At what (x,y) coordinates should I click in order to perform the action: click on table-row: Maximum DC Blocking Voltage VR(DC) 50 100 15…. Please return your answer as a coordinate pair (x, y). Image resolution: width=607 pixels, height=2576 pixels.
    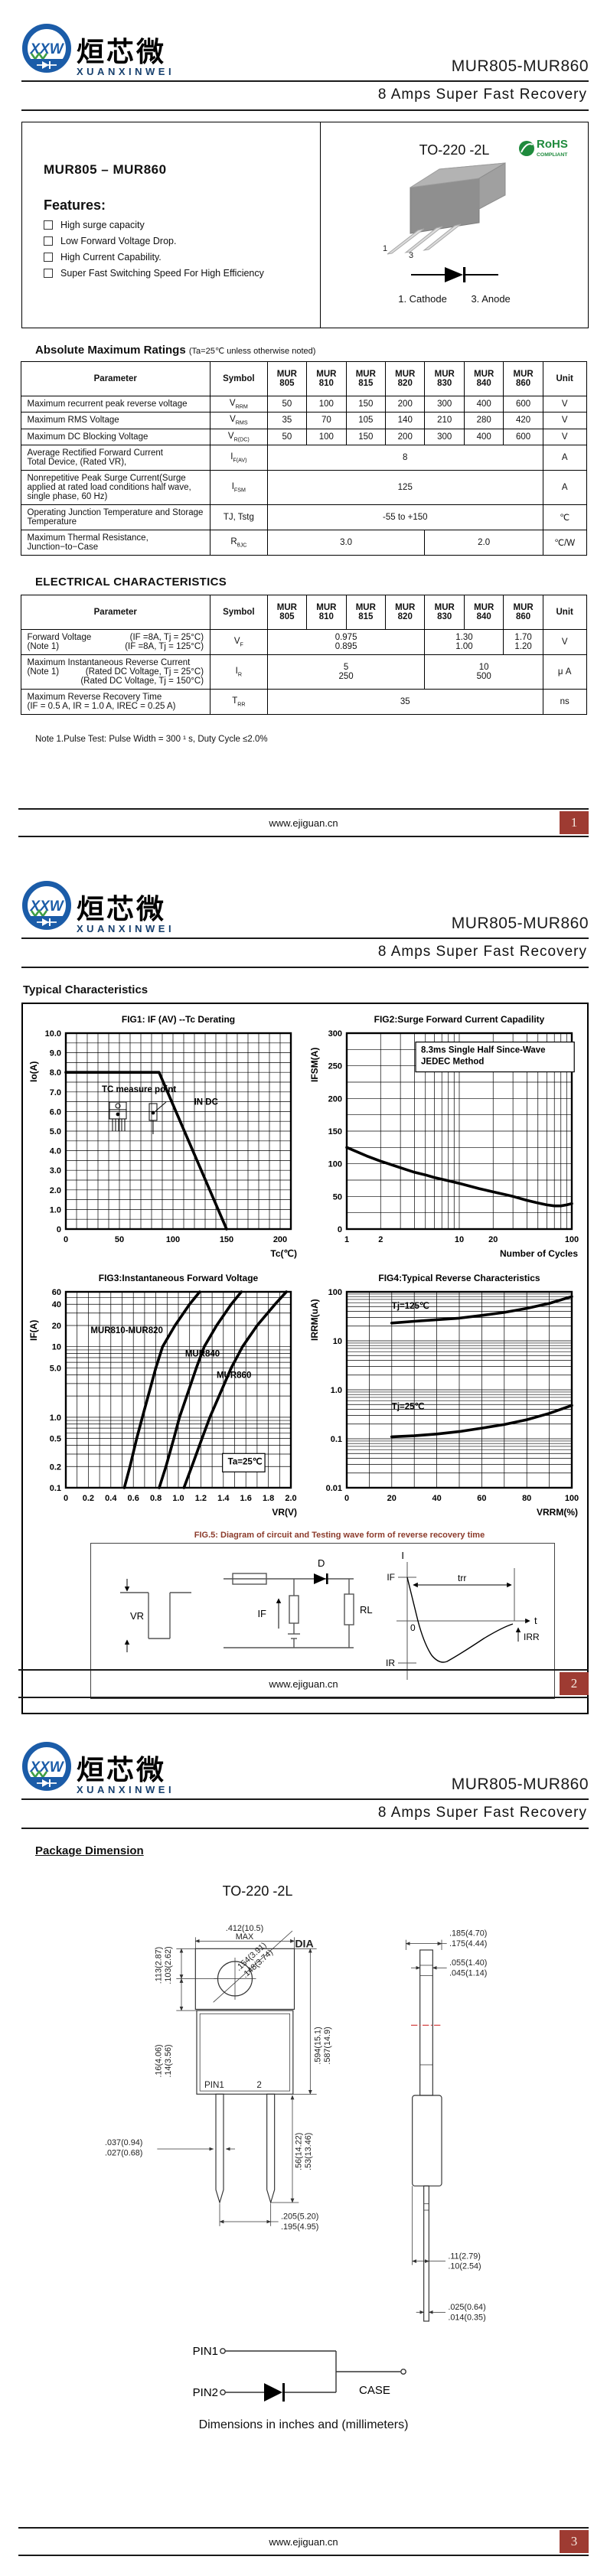
    Looking at the image, I should click on (303, 436).